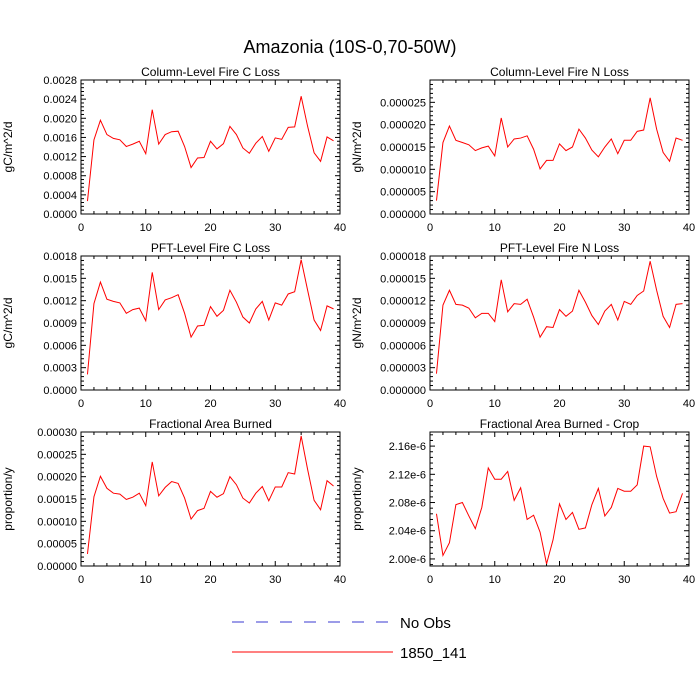  What do you see at coordinates (60, 119) in the screenshot?
I see `y-tick-label: 0.0020` at bounding box center [60, 119].